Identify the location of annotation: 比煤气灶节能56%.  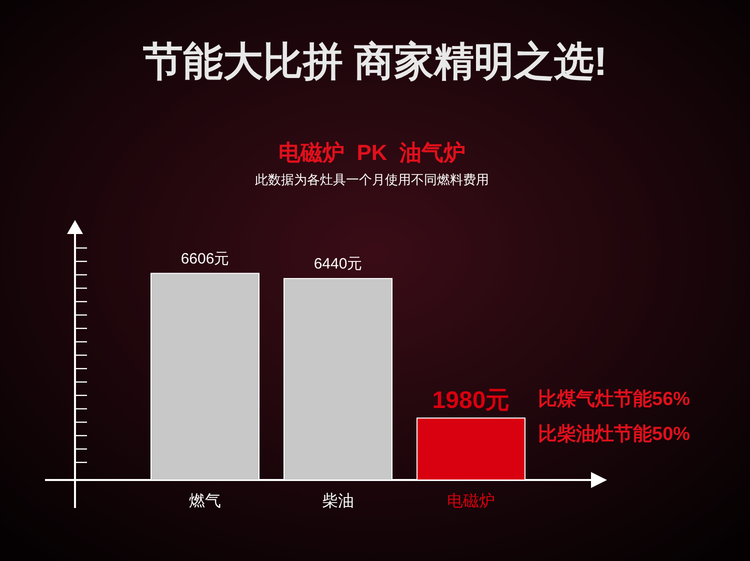
(614, 399).